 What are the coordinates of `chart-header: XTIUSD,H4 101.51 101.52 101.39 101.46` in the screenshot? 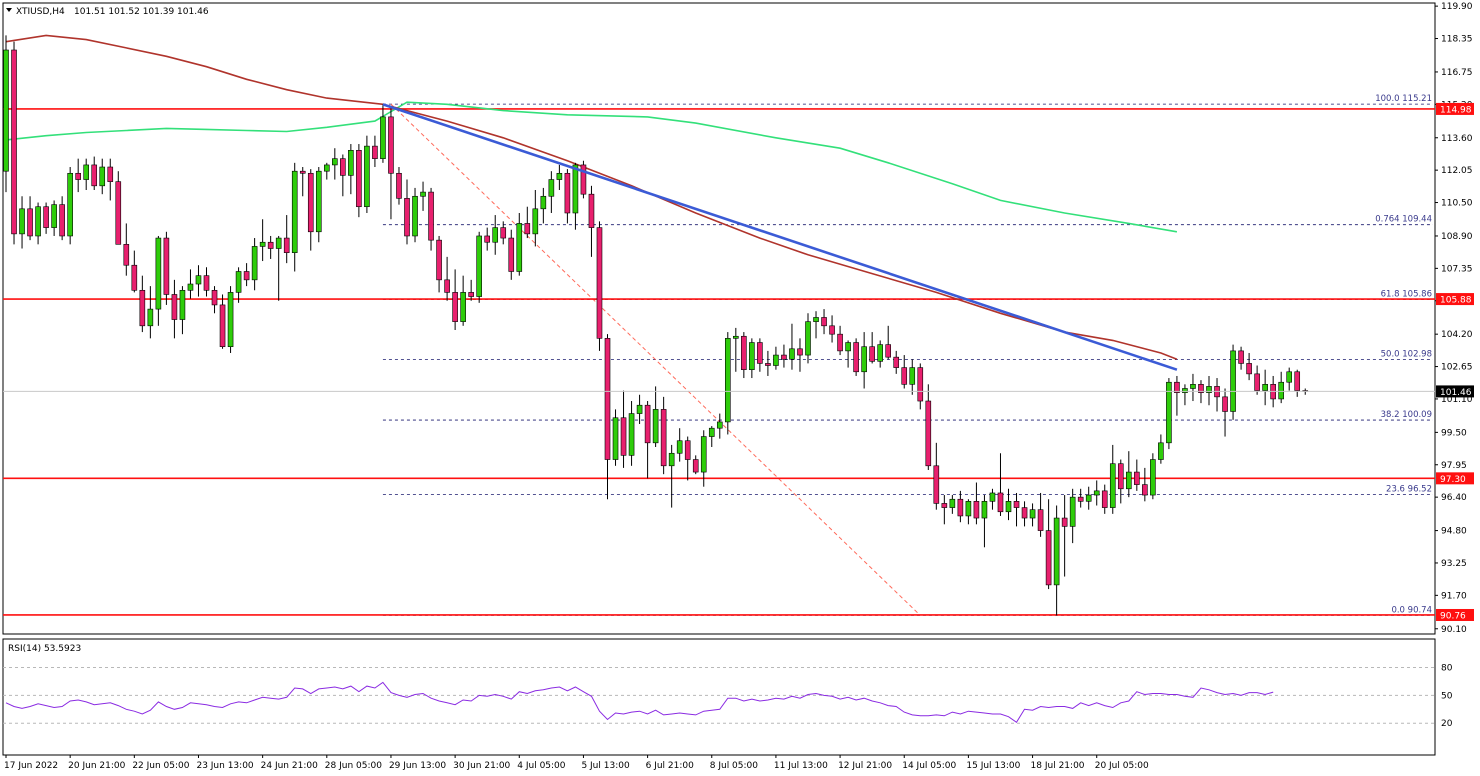 It's located at (107, 12).